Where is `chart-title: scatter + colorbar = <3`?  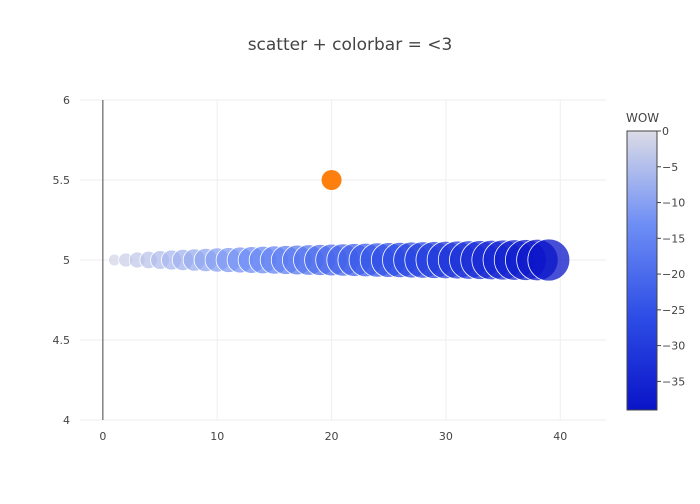 chart-title: scatter + colorbar = <3 is located at coordinates (350, 45).